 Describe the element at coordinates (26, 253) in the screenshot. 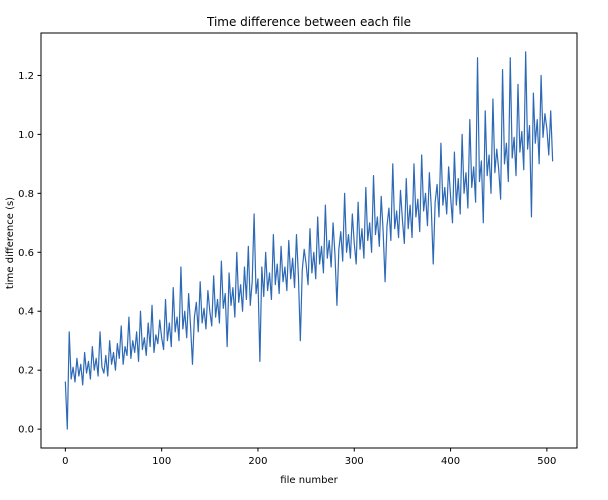

I see `y-tick-label: 0.6` at that location.